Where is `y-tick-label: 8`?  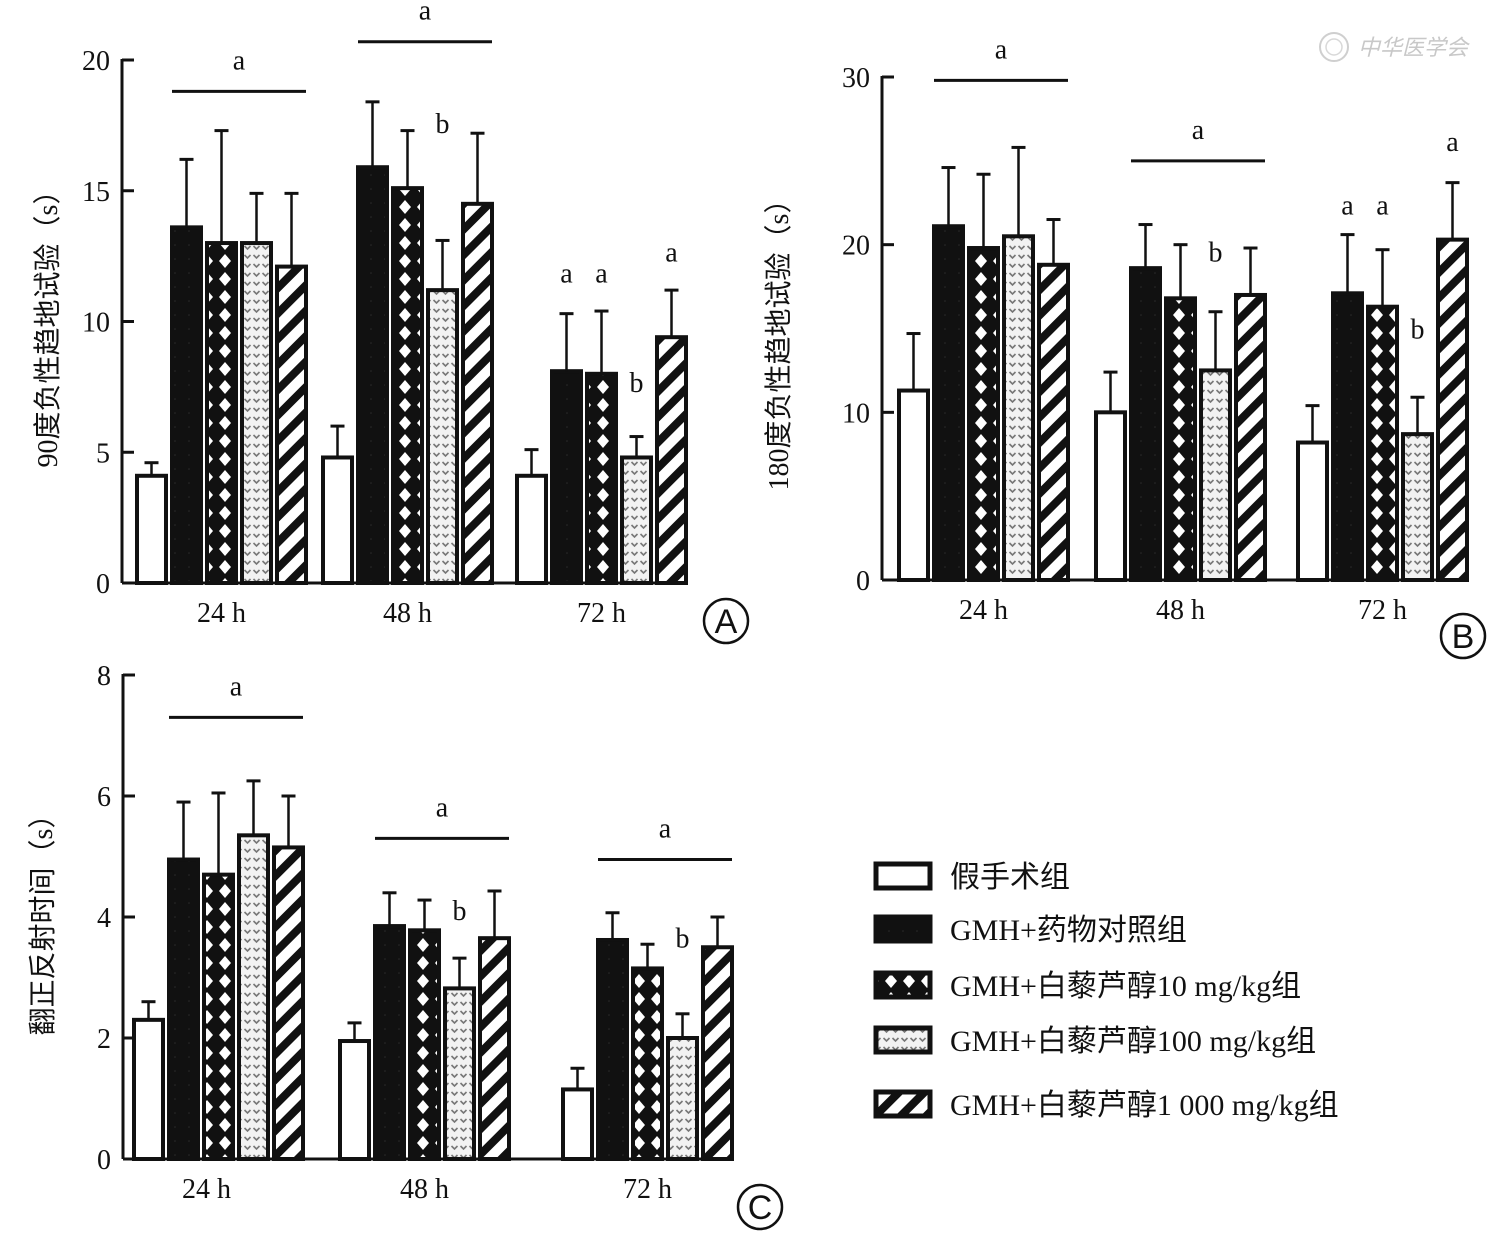 y-tick-label: 8 is located at coordinates (104, 676).